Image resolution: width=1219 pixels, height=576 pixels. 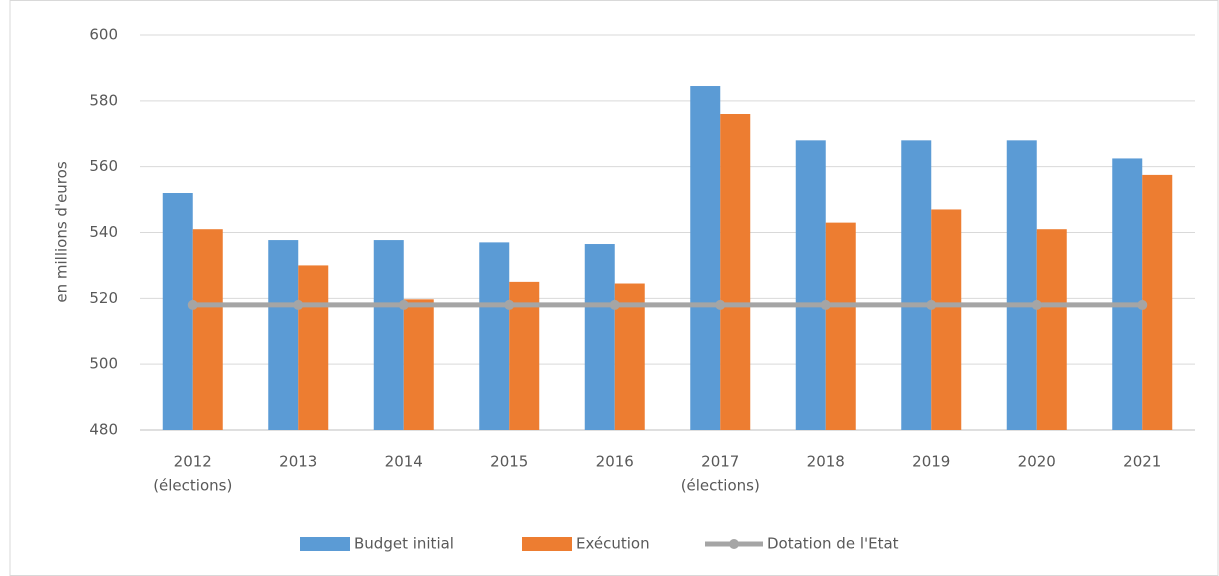 I want to click on legend-label: Budget initial, so click(x=404, y=544).